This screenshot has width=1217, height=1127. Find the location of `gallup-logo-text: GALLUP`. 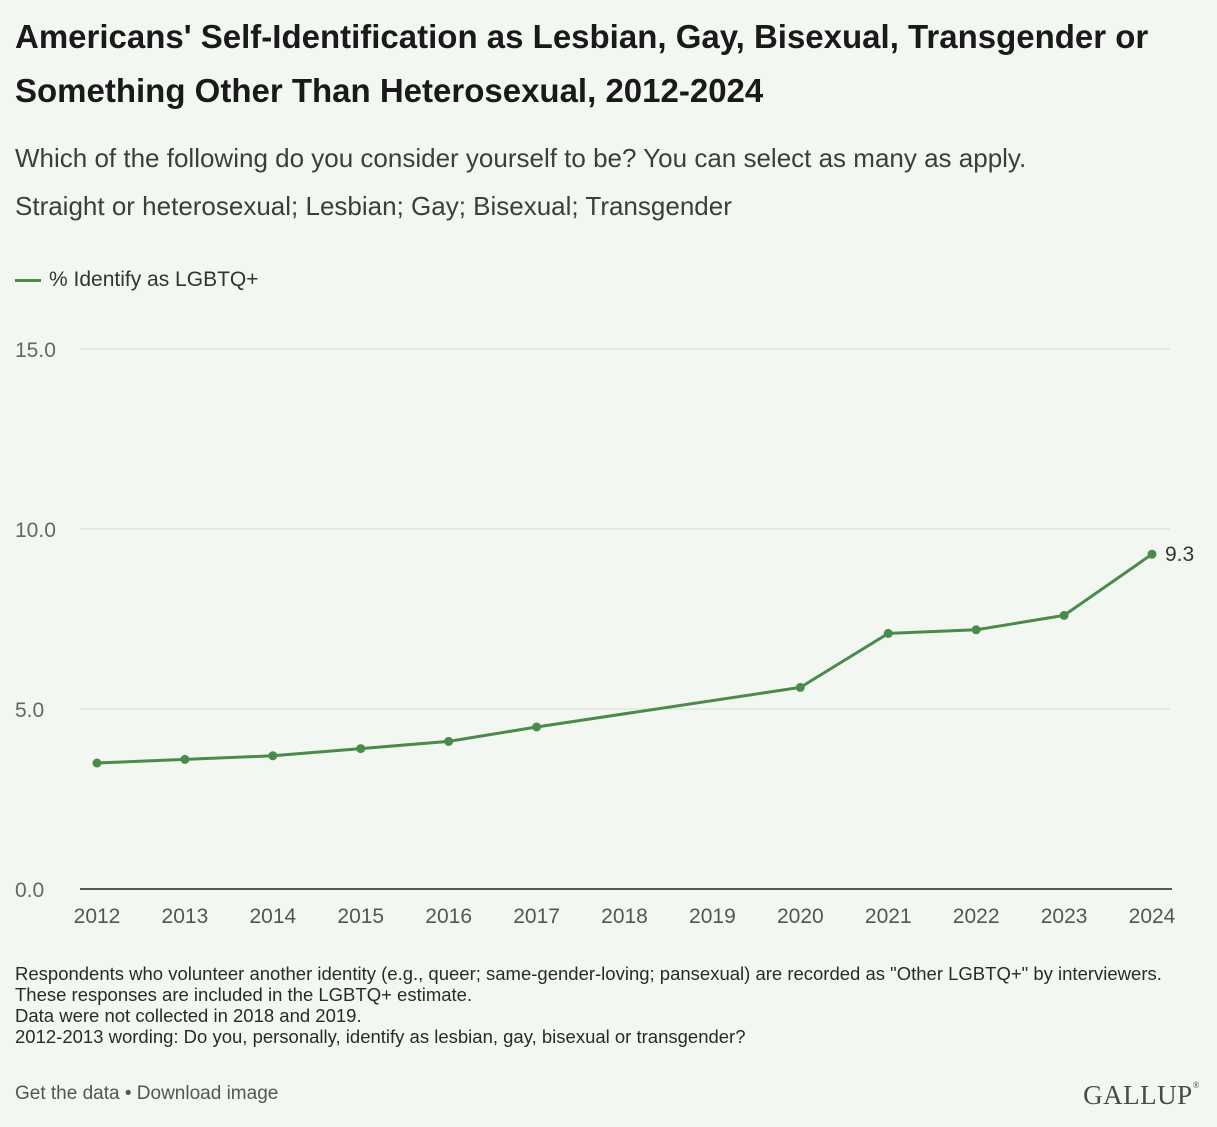

gallup-logo-text: GALLUP is located at coordinates (1138, 1095).